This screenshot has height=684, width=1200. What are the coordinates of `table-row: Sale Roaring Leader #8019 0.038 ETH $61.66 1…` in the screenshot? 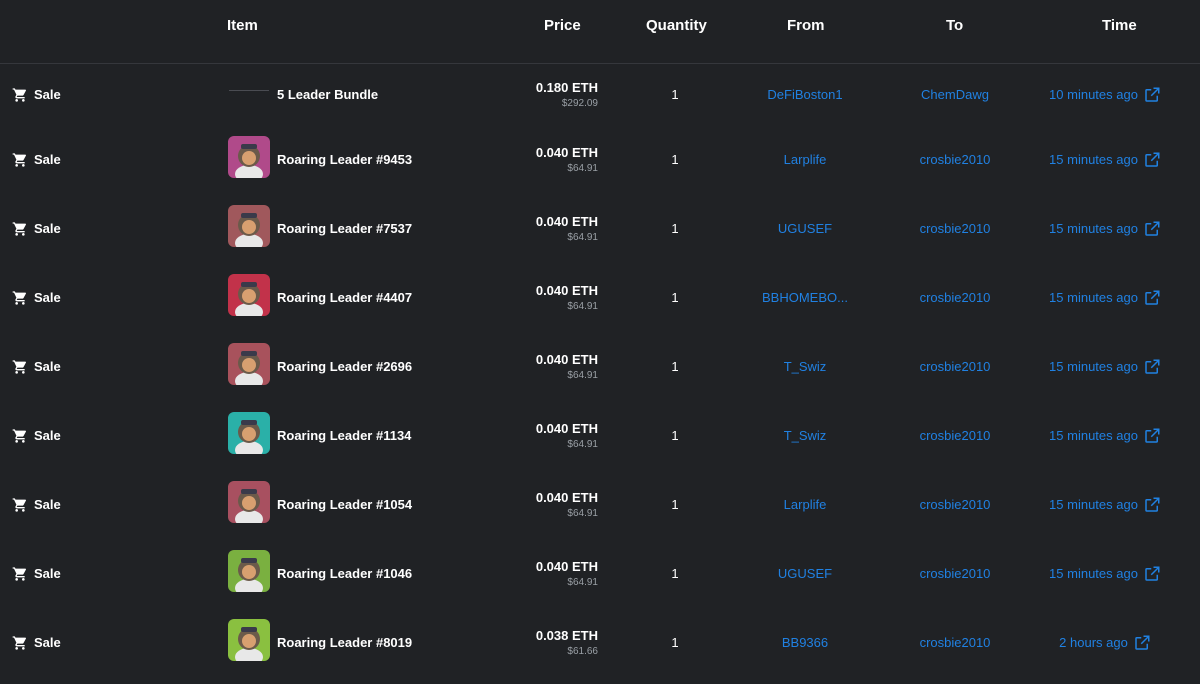 It's located at (600, 642).